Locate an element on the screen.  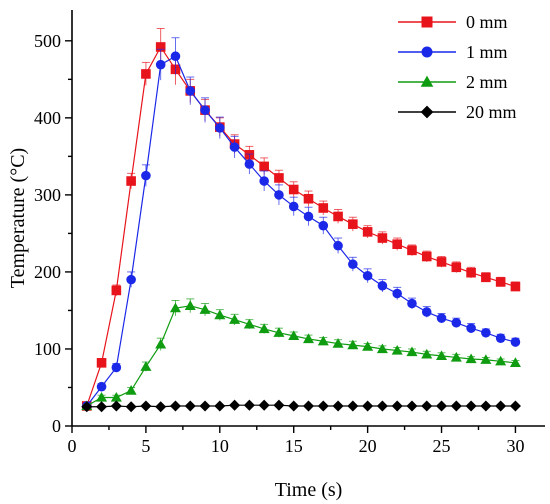
series-20-mm is located at coordinates (301, 406).